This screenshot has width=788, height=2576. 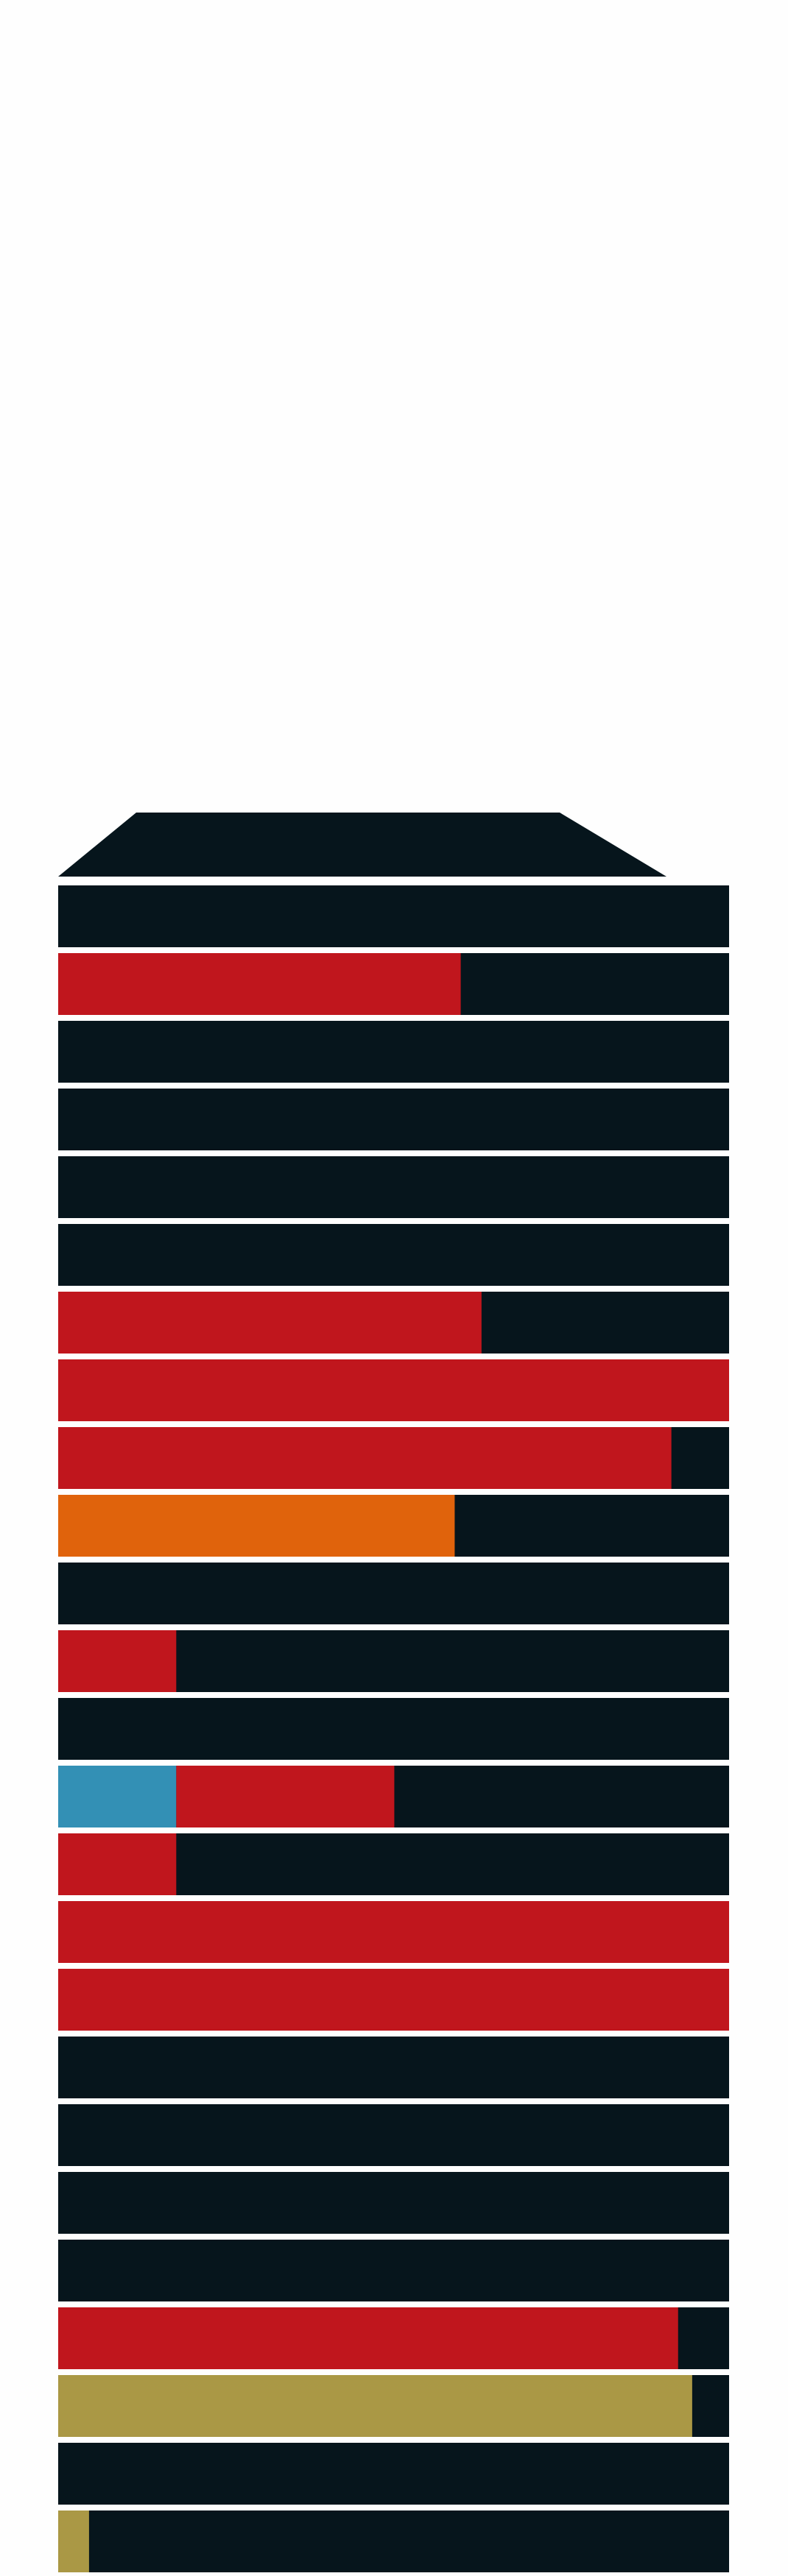 I want to click on chart-top-cap, so click(x=362, y=845).